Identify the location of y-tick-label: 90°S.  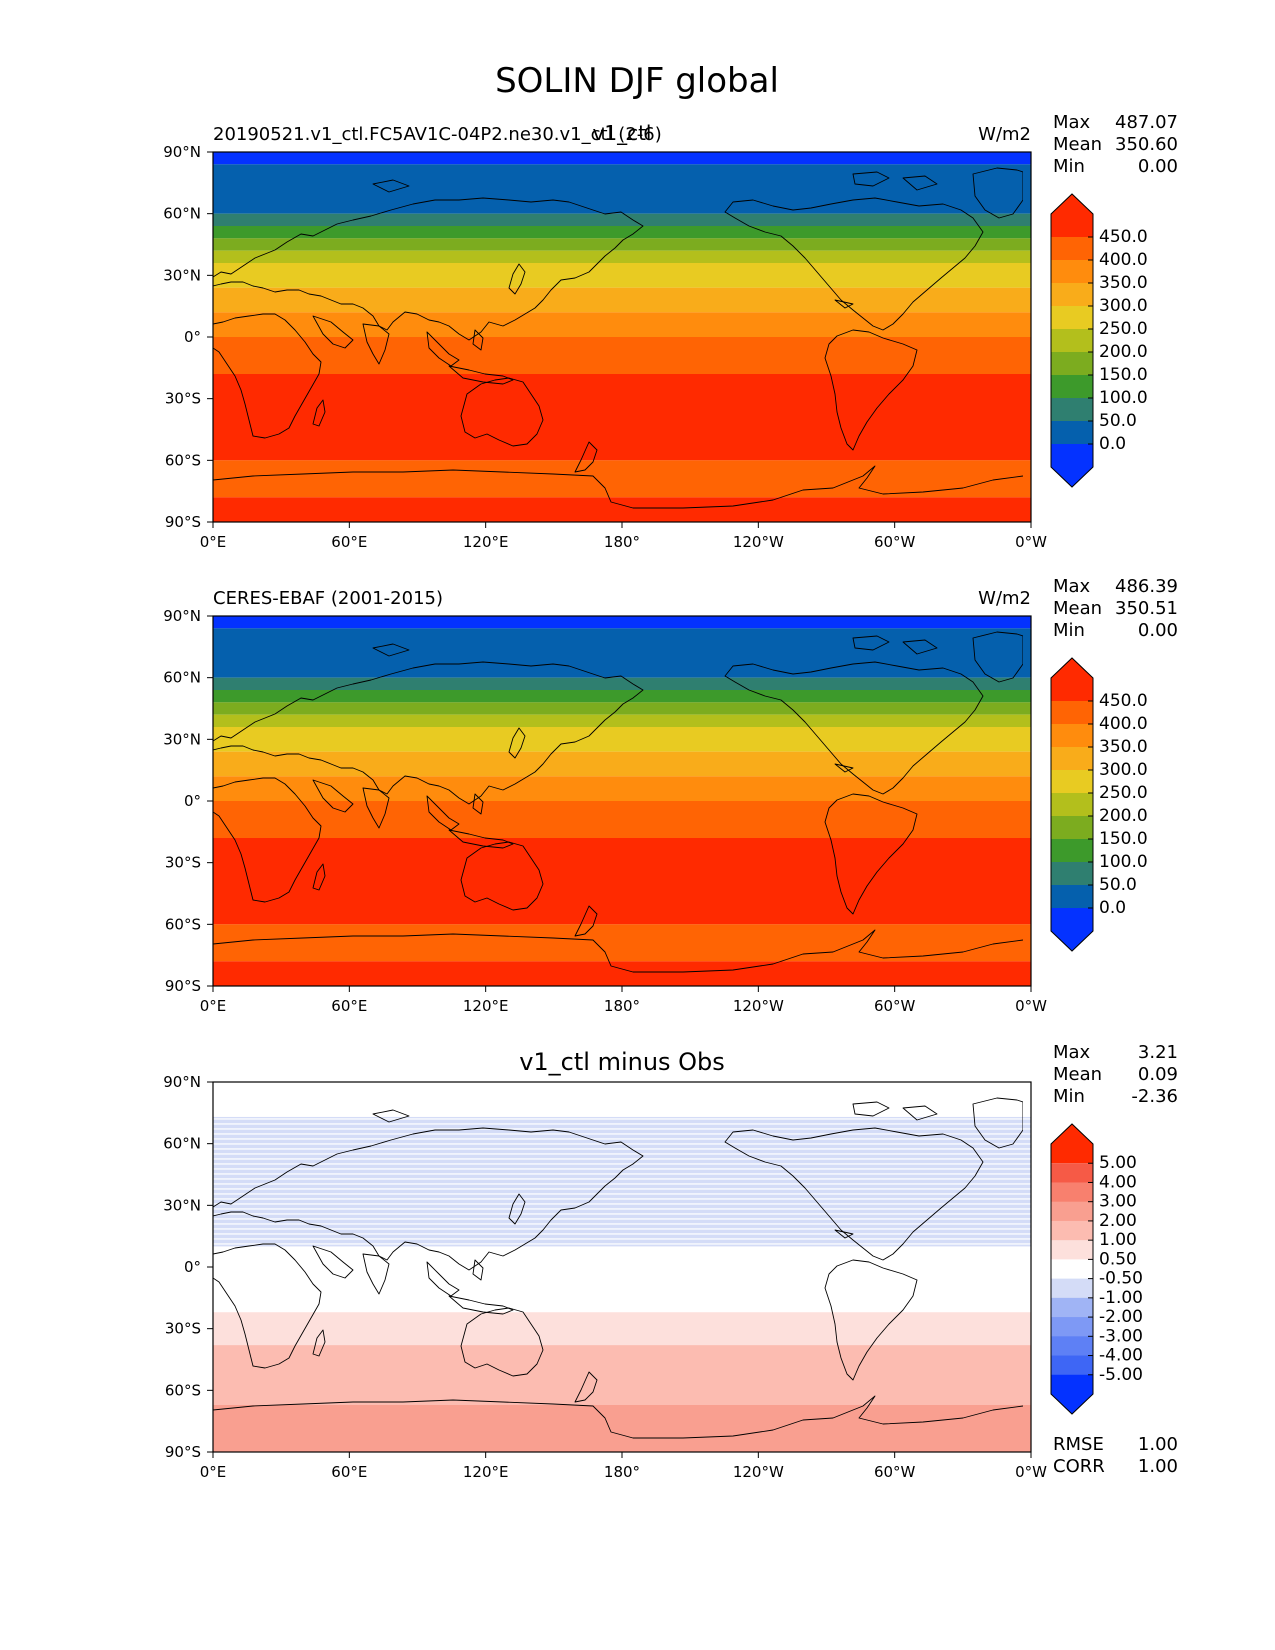
(183, 986).